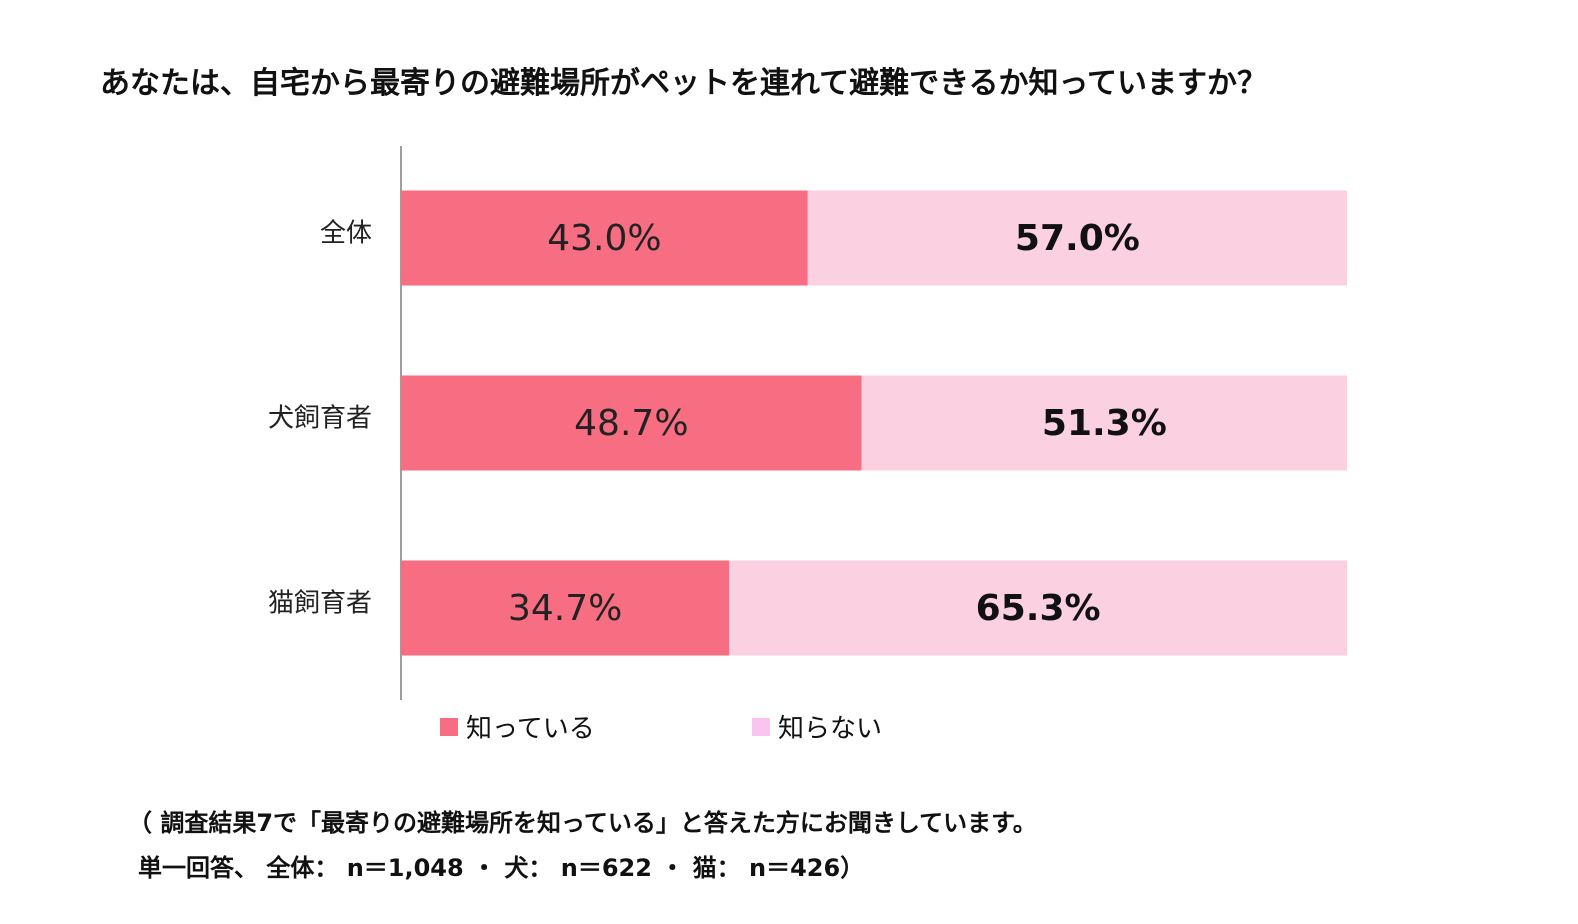 This screenshot has height=924, width=1578. What do you see at coordinates (320, 604) in the screenshot?
I see `category-label: 猫飼育者` at bounding box center [320, 604].